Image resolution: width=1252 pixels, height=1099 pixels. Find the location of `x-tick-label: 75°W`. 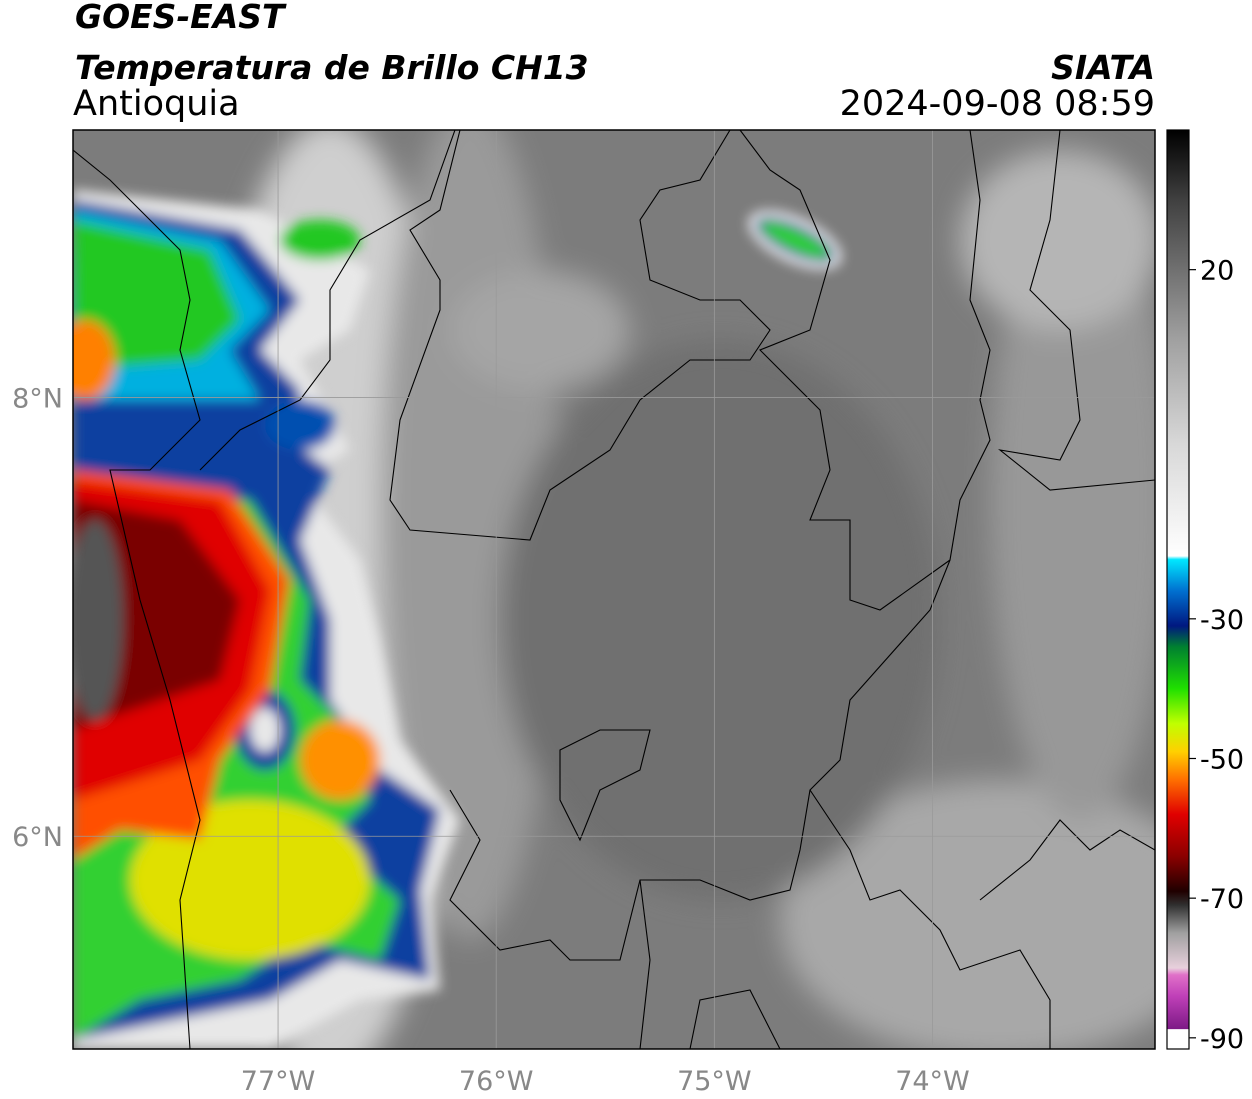

x-tick-label: 75°W is located at coordinates (714, 1081).